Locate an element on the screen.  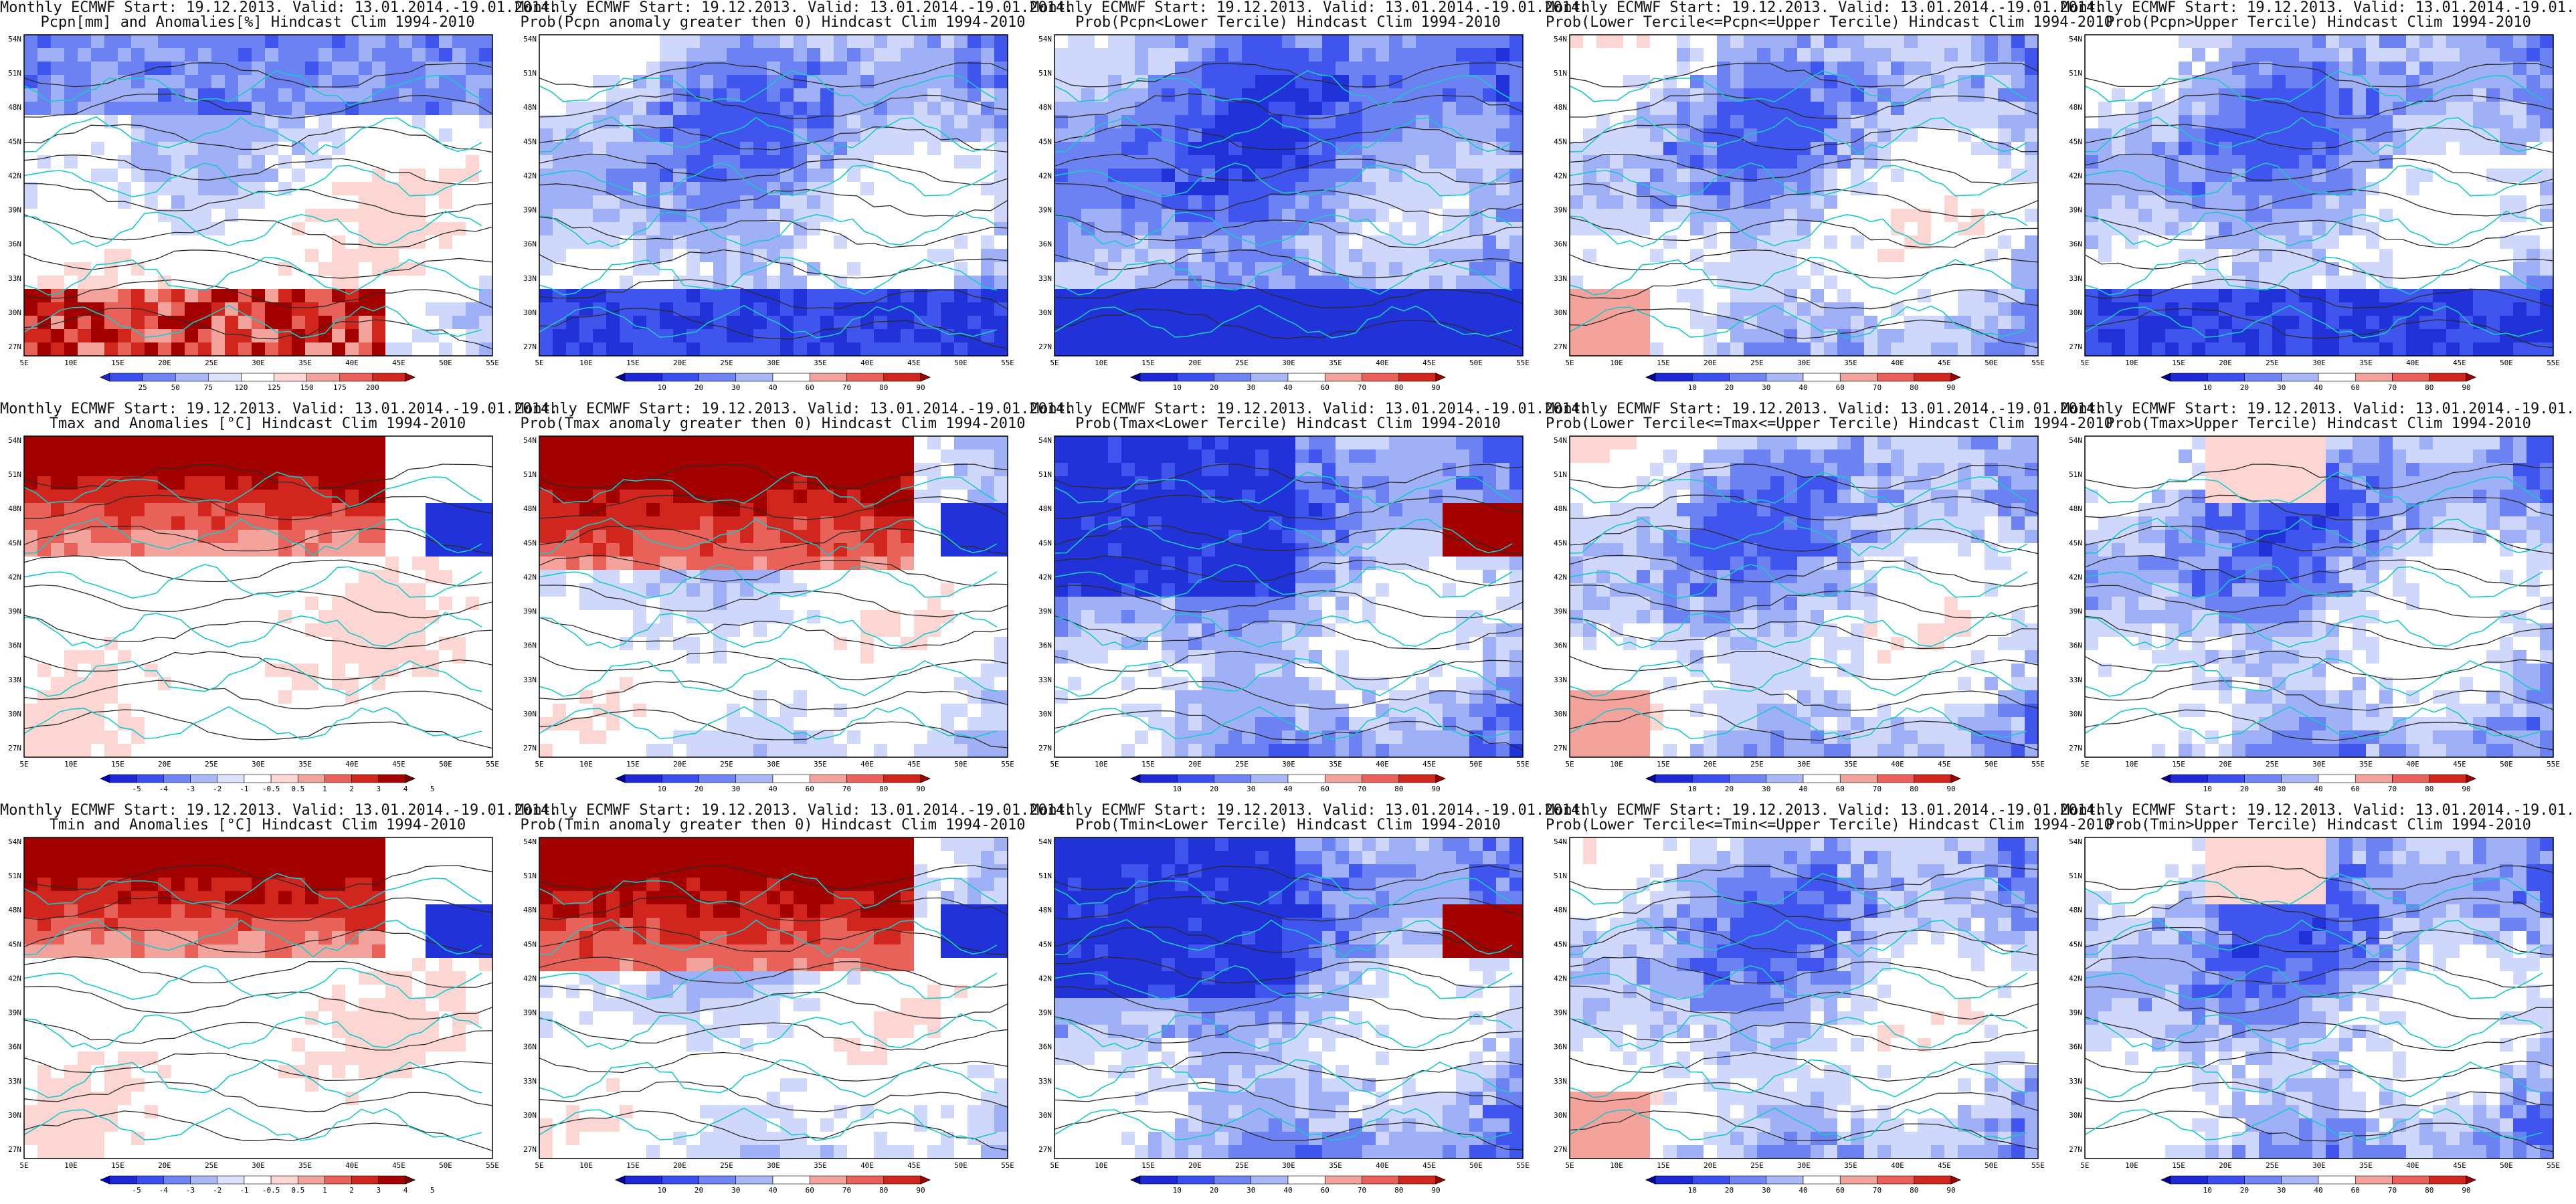
lon-tick-label: 35E is located at coordinates (2366, 363).